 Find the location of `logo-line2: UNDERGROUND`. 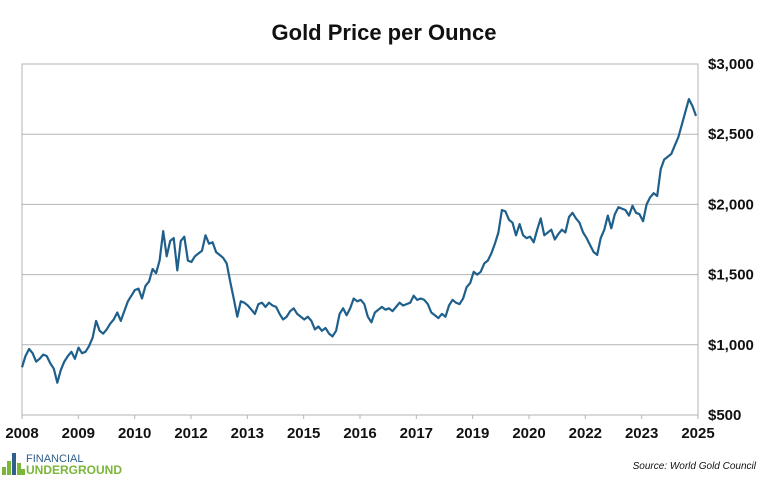

logo-line2: UNDERGROUND is located at coordinates (74, 470).